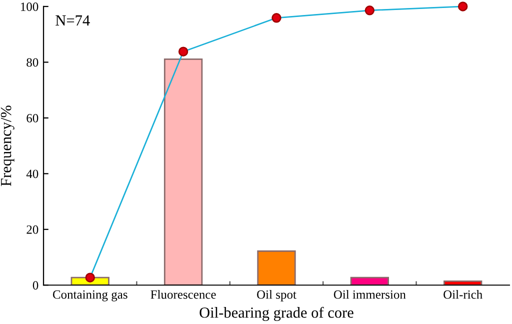 Image resolution: width=512 pixels, height=324 pixels. Describe the element at coordinates (32, 62) in the screenshot. I see `y-tick-label: 80` at that location.